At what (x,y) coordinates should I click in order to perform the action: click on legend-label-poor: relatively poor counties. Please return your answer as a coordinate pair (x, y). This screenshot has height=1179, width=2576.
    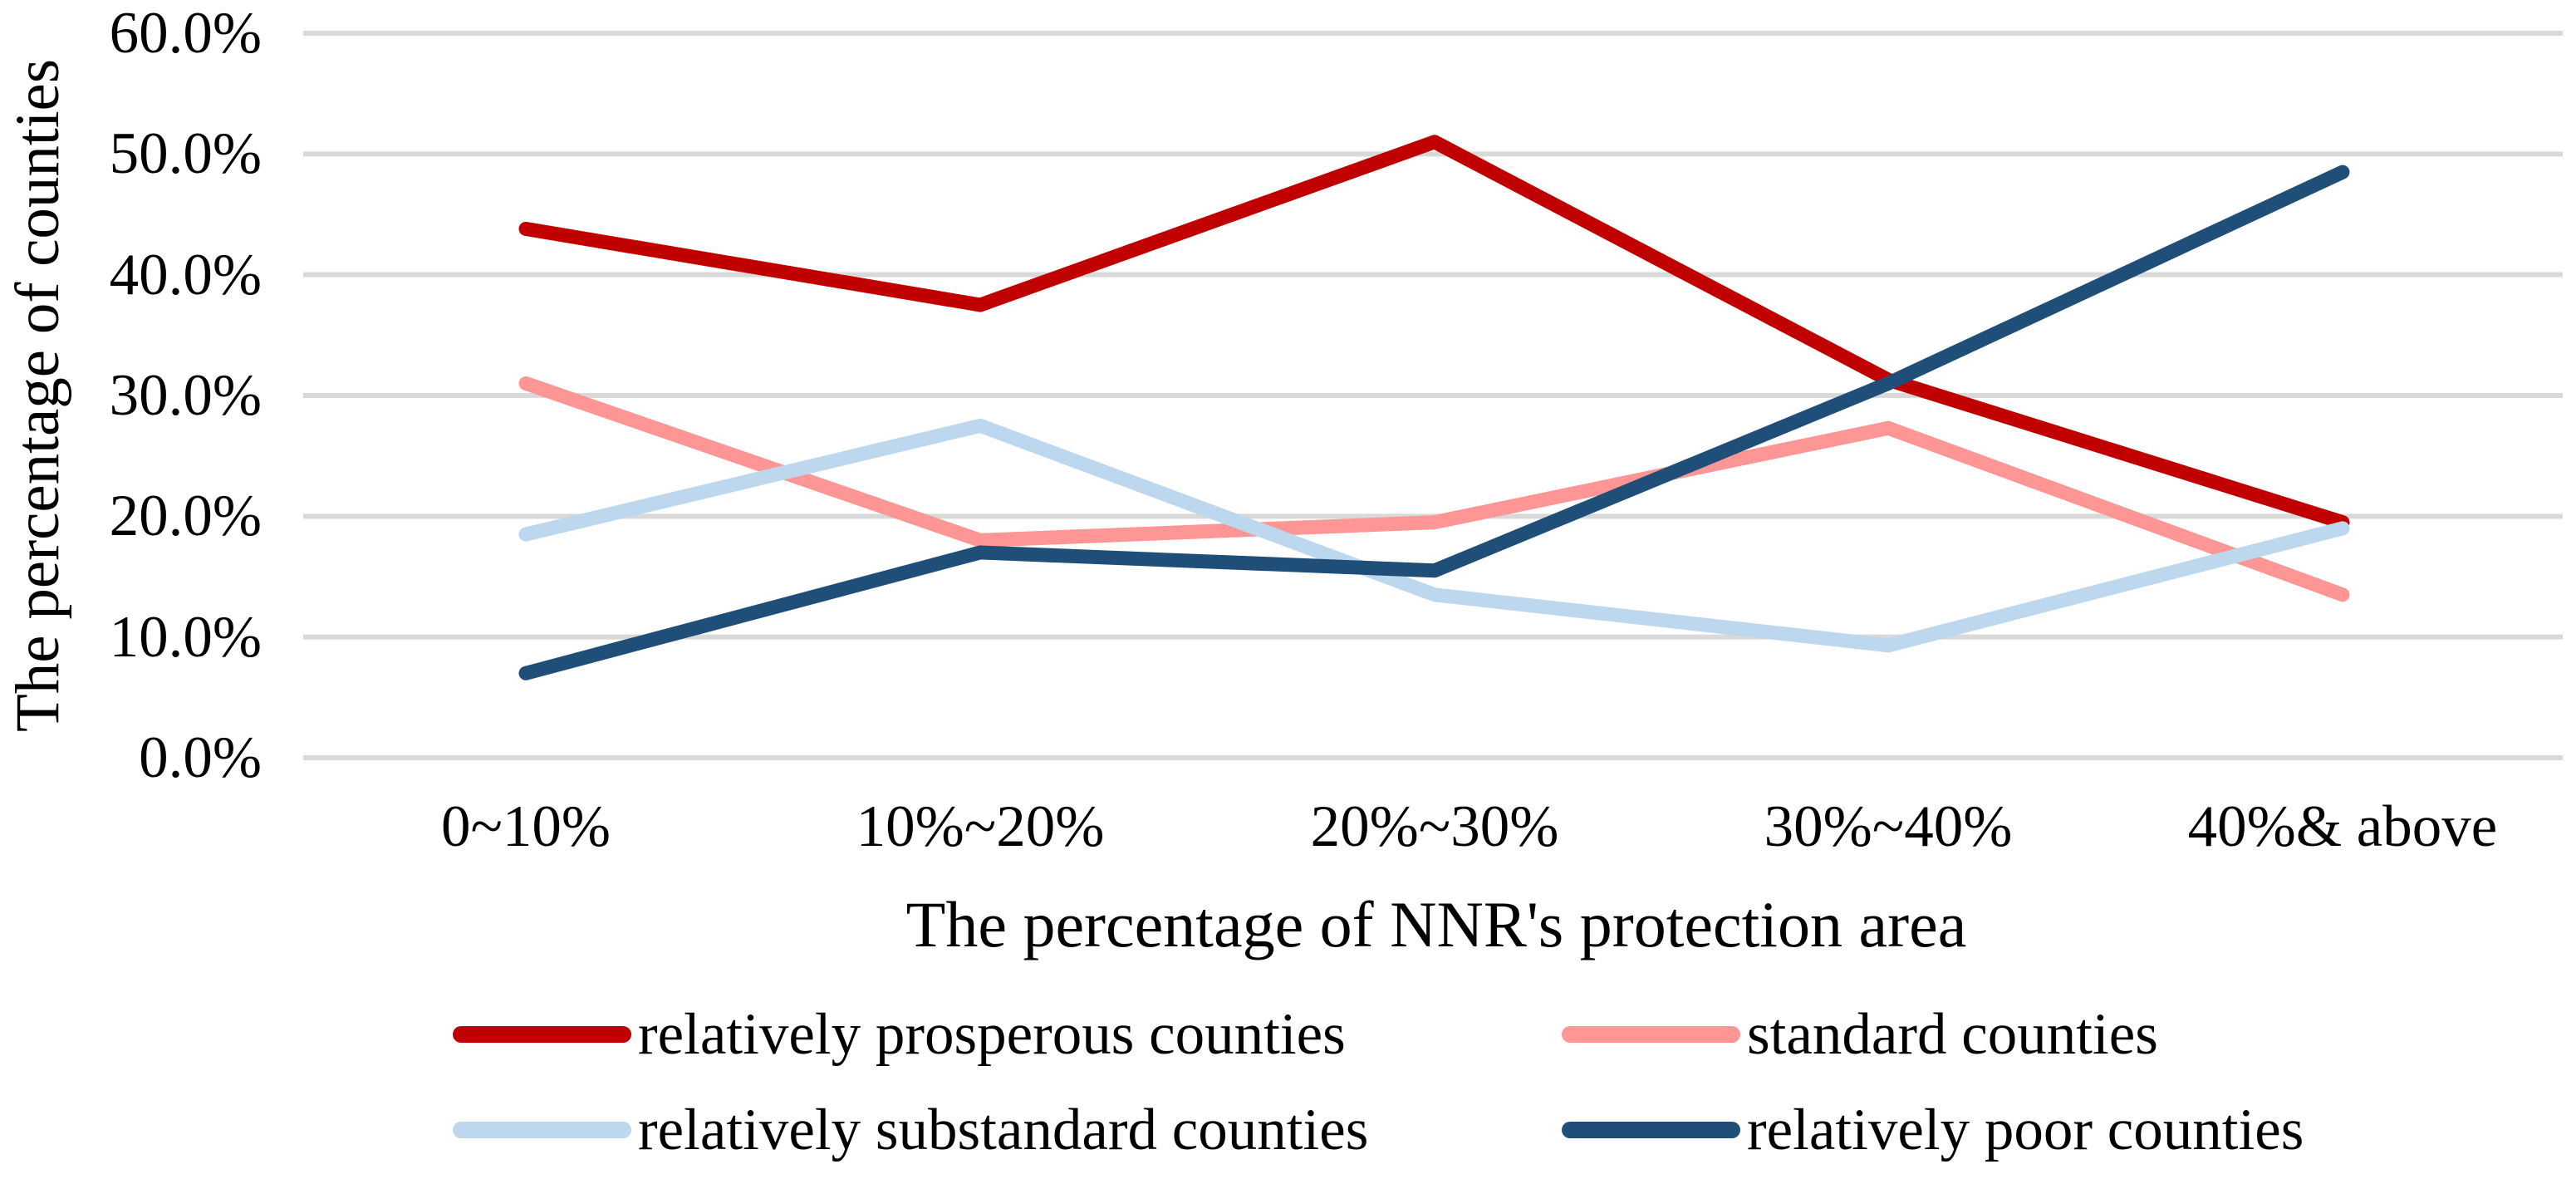
    Looking at the image, I should click on (2025, 1130).